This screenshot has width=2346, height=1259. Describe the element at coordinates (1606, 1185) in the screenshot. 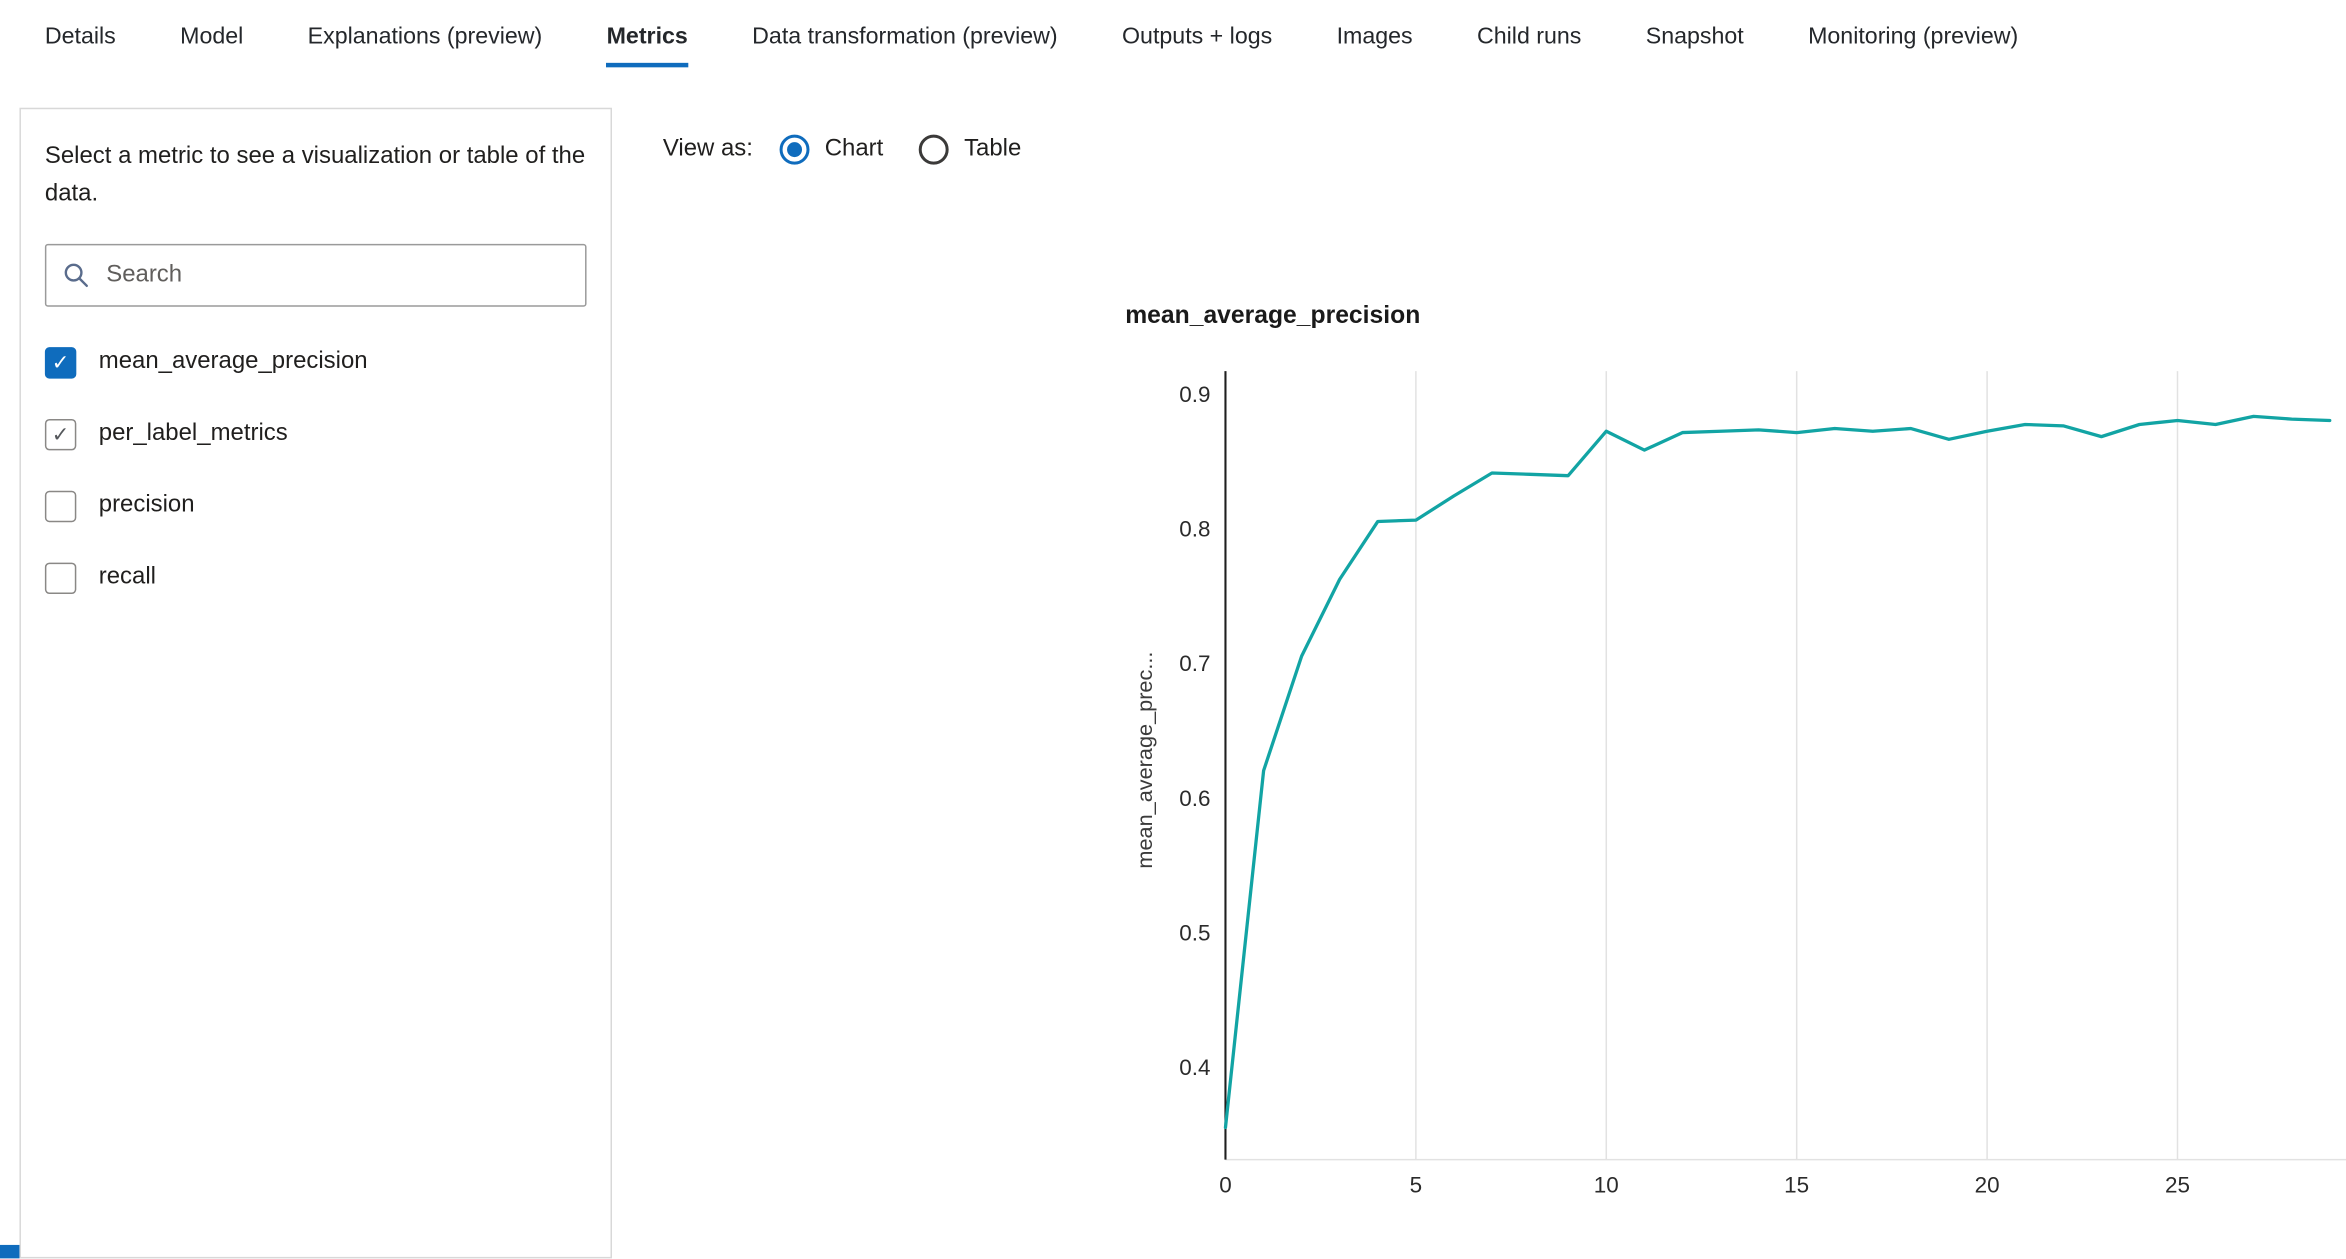

I see `x-tick-label: 10` at that location.